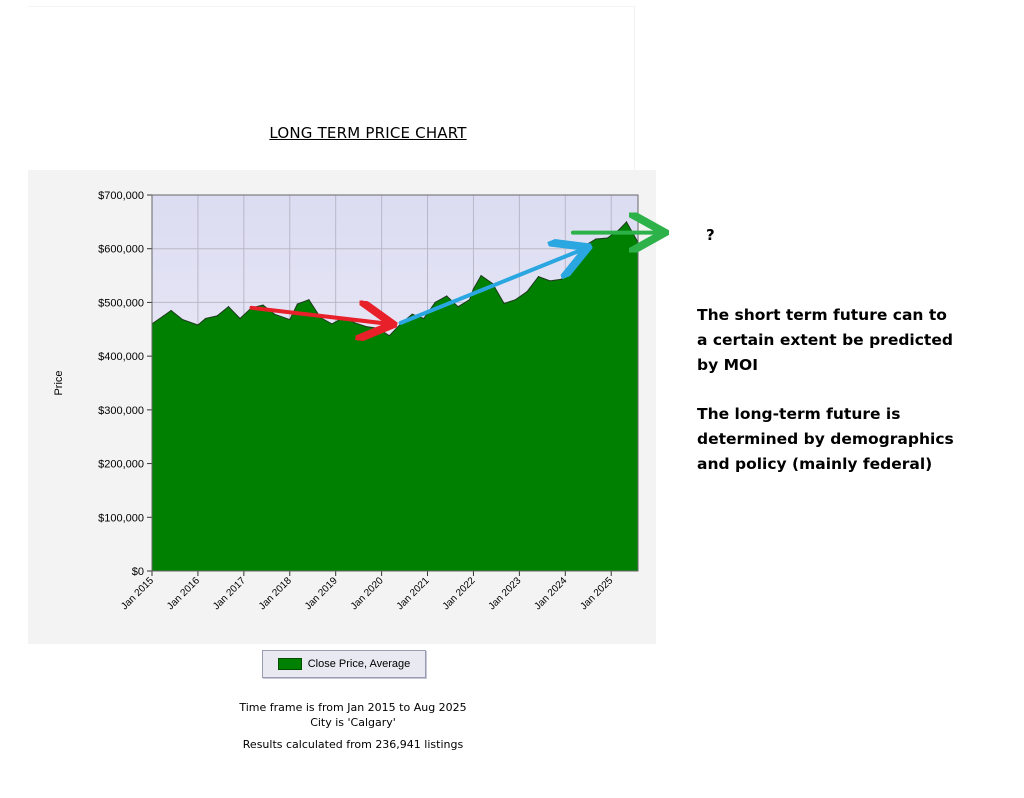  What do you see at coordinates (121, 411) in the screenshot?
I see `y-tick-label: $300,000` at bounding box center [121, 411].